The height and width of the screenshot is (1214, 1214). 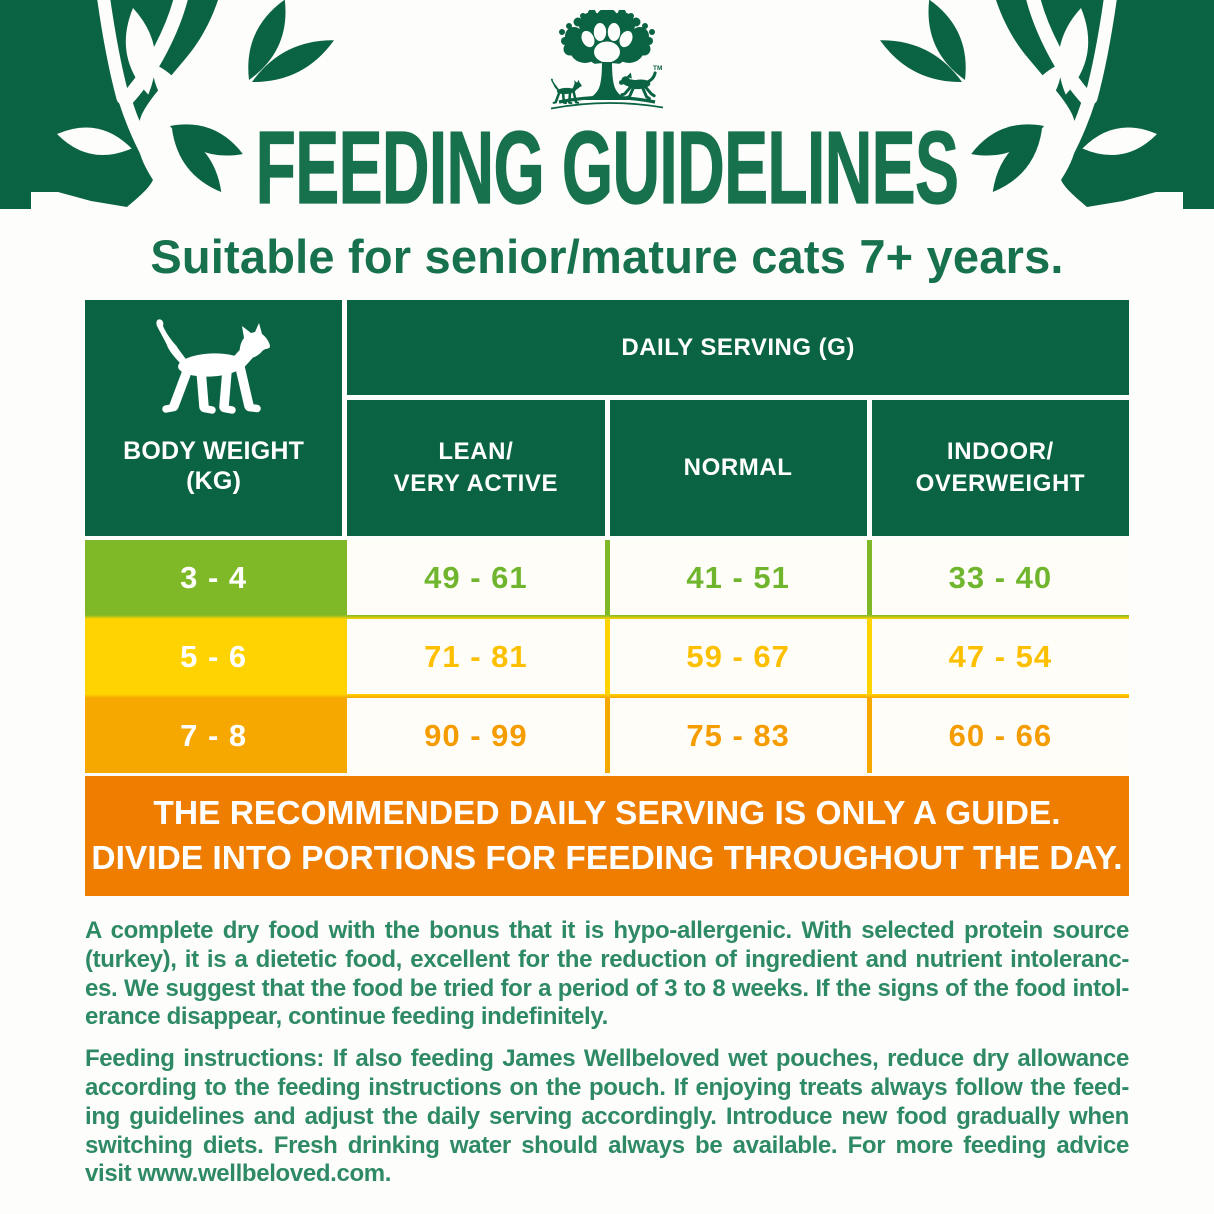 What do you see at coordinates (167, 104) in the screenshot?
I see `leaf-branch-corner-decoration-left` at bounding box center [167, 104].